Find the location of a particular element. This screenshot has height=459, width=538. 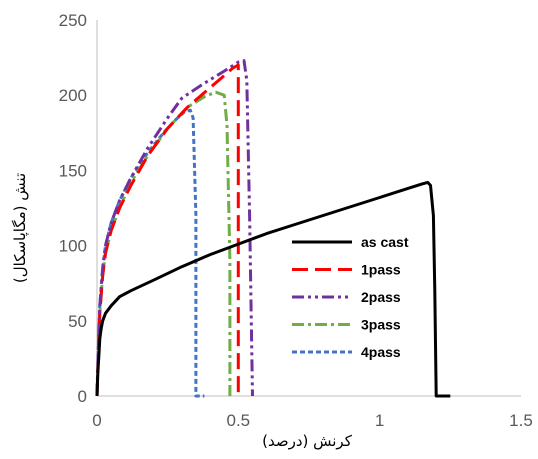

x-tick-label: 0.5 is located at coordinates (239, 420).